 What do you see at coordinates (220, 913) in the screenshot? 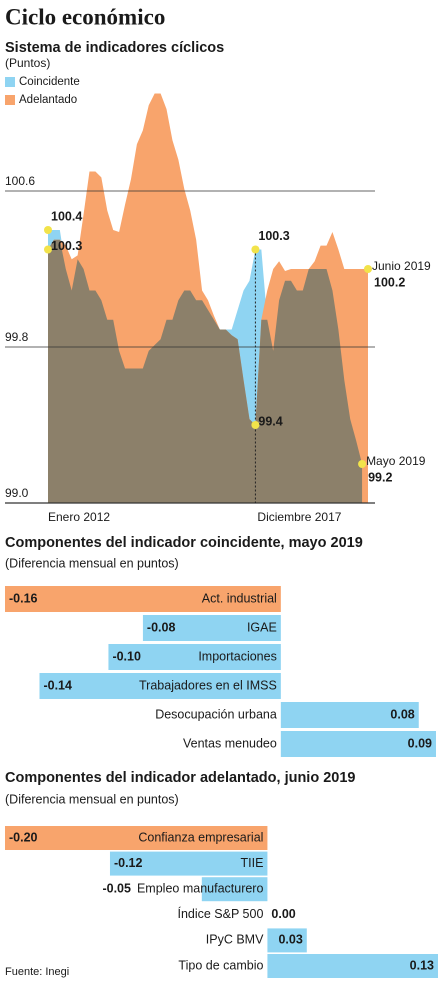
I see `category-label: Índice S&P 500` at bounding box center [220, 913].